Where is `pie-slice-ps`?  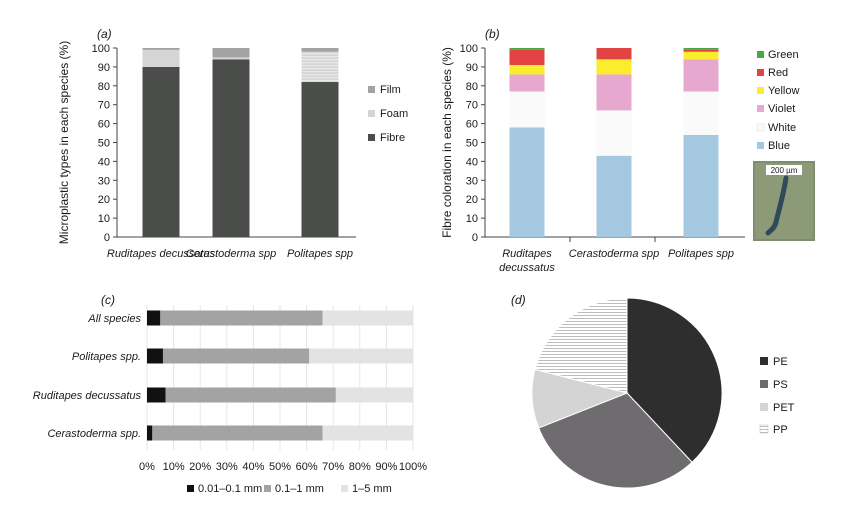 pie-slice-ps is located at coordinates (615, 440).